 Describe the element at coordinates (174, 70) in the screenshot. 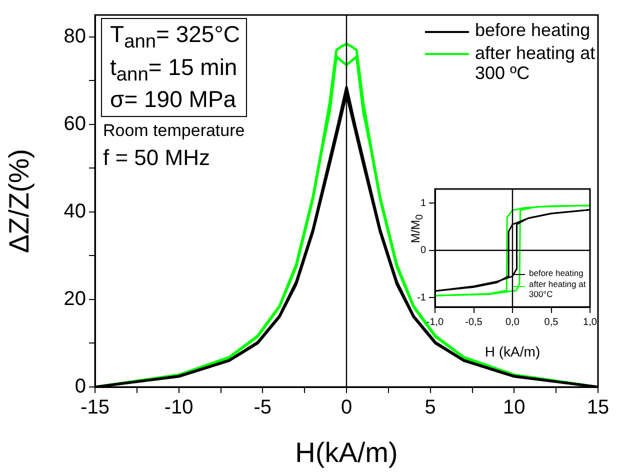

I see `annotation: t$_{ann}$= 15 min` at that location.